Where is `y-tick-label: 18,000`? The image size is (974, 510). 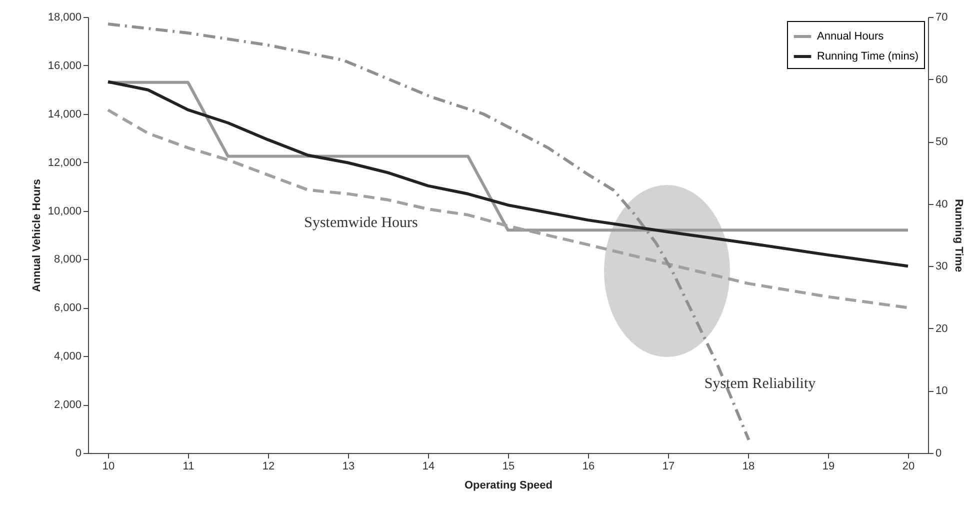 y-tick-label: 18,000 is located at coordinates (65, 18).